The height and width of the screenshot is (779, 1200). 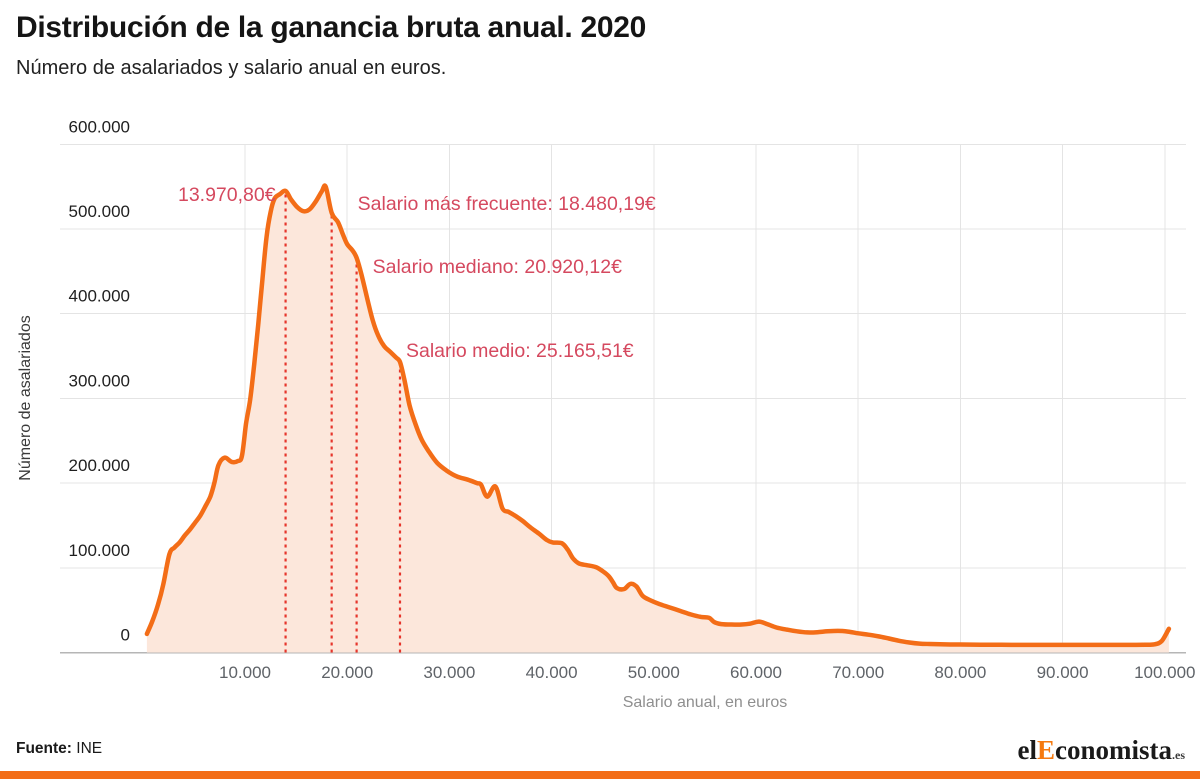 What do you see at coordinates (858, 672) in the screenshot?
I see `x-tick-label: 70.000` at bounding box center [858, 672].